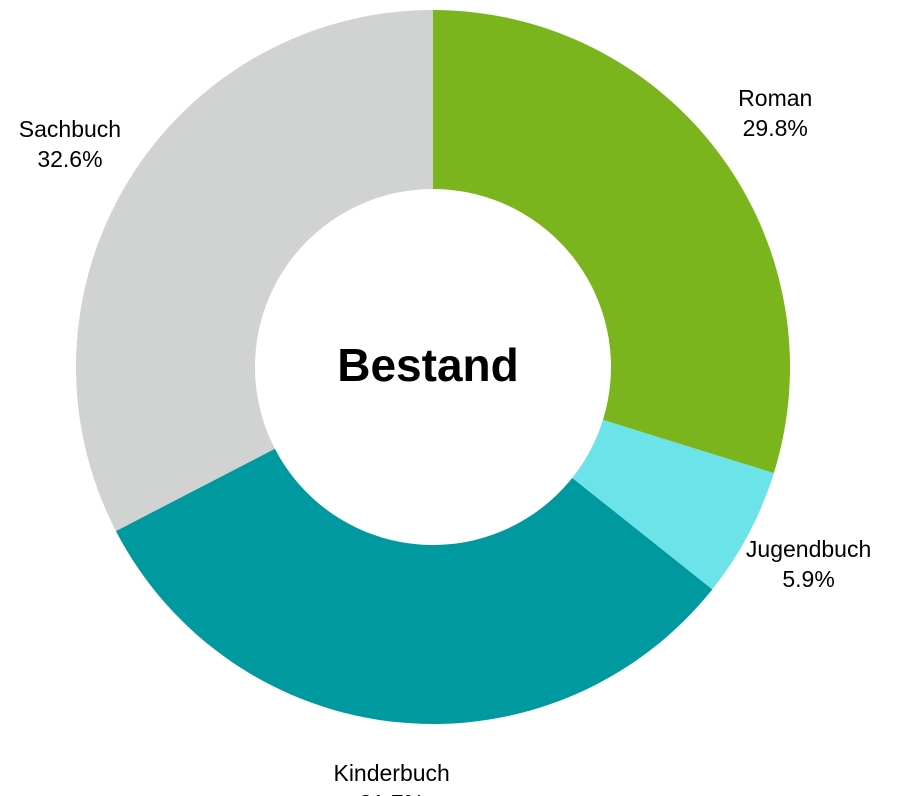 The height and width of the screenshot is (796, 916). I want to click on slice-label: Sachbuch, so click(70, 129).